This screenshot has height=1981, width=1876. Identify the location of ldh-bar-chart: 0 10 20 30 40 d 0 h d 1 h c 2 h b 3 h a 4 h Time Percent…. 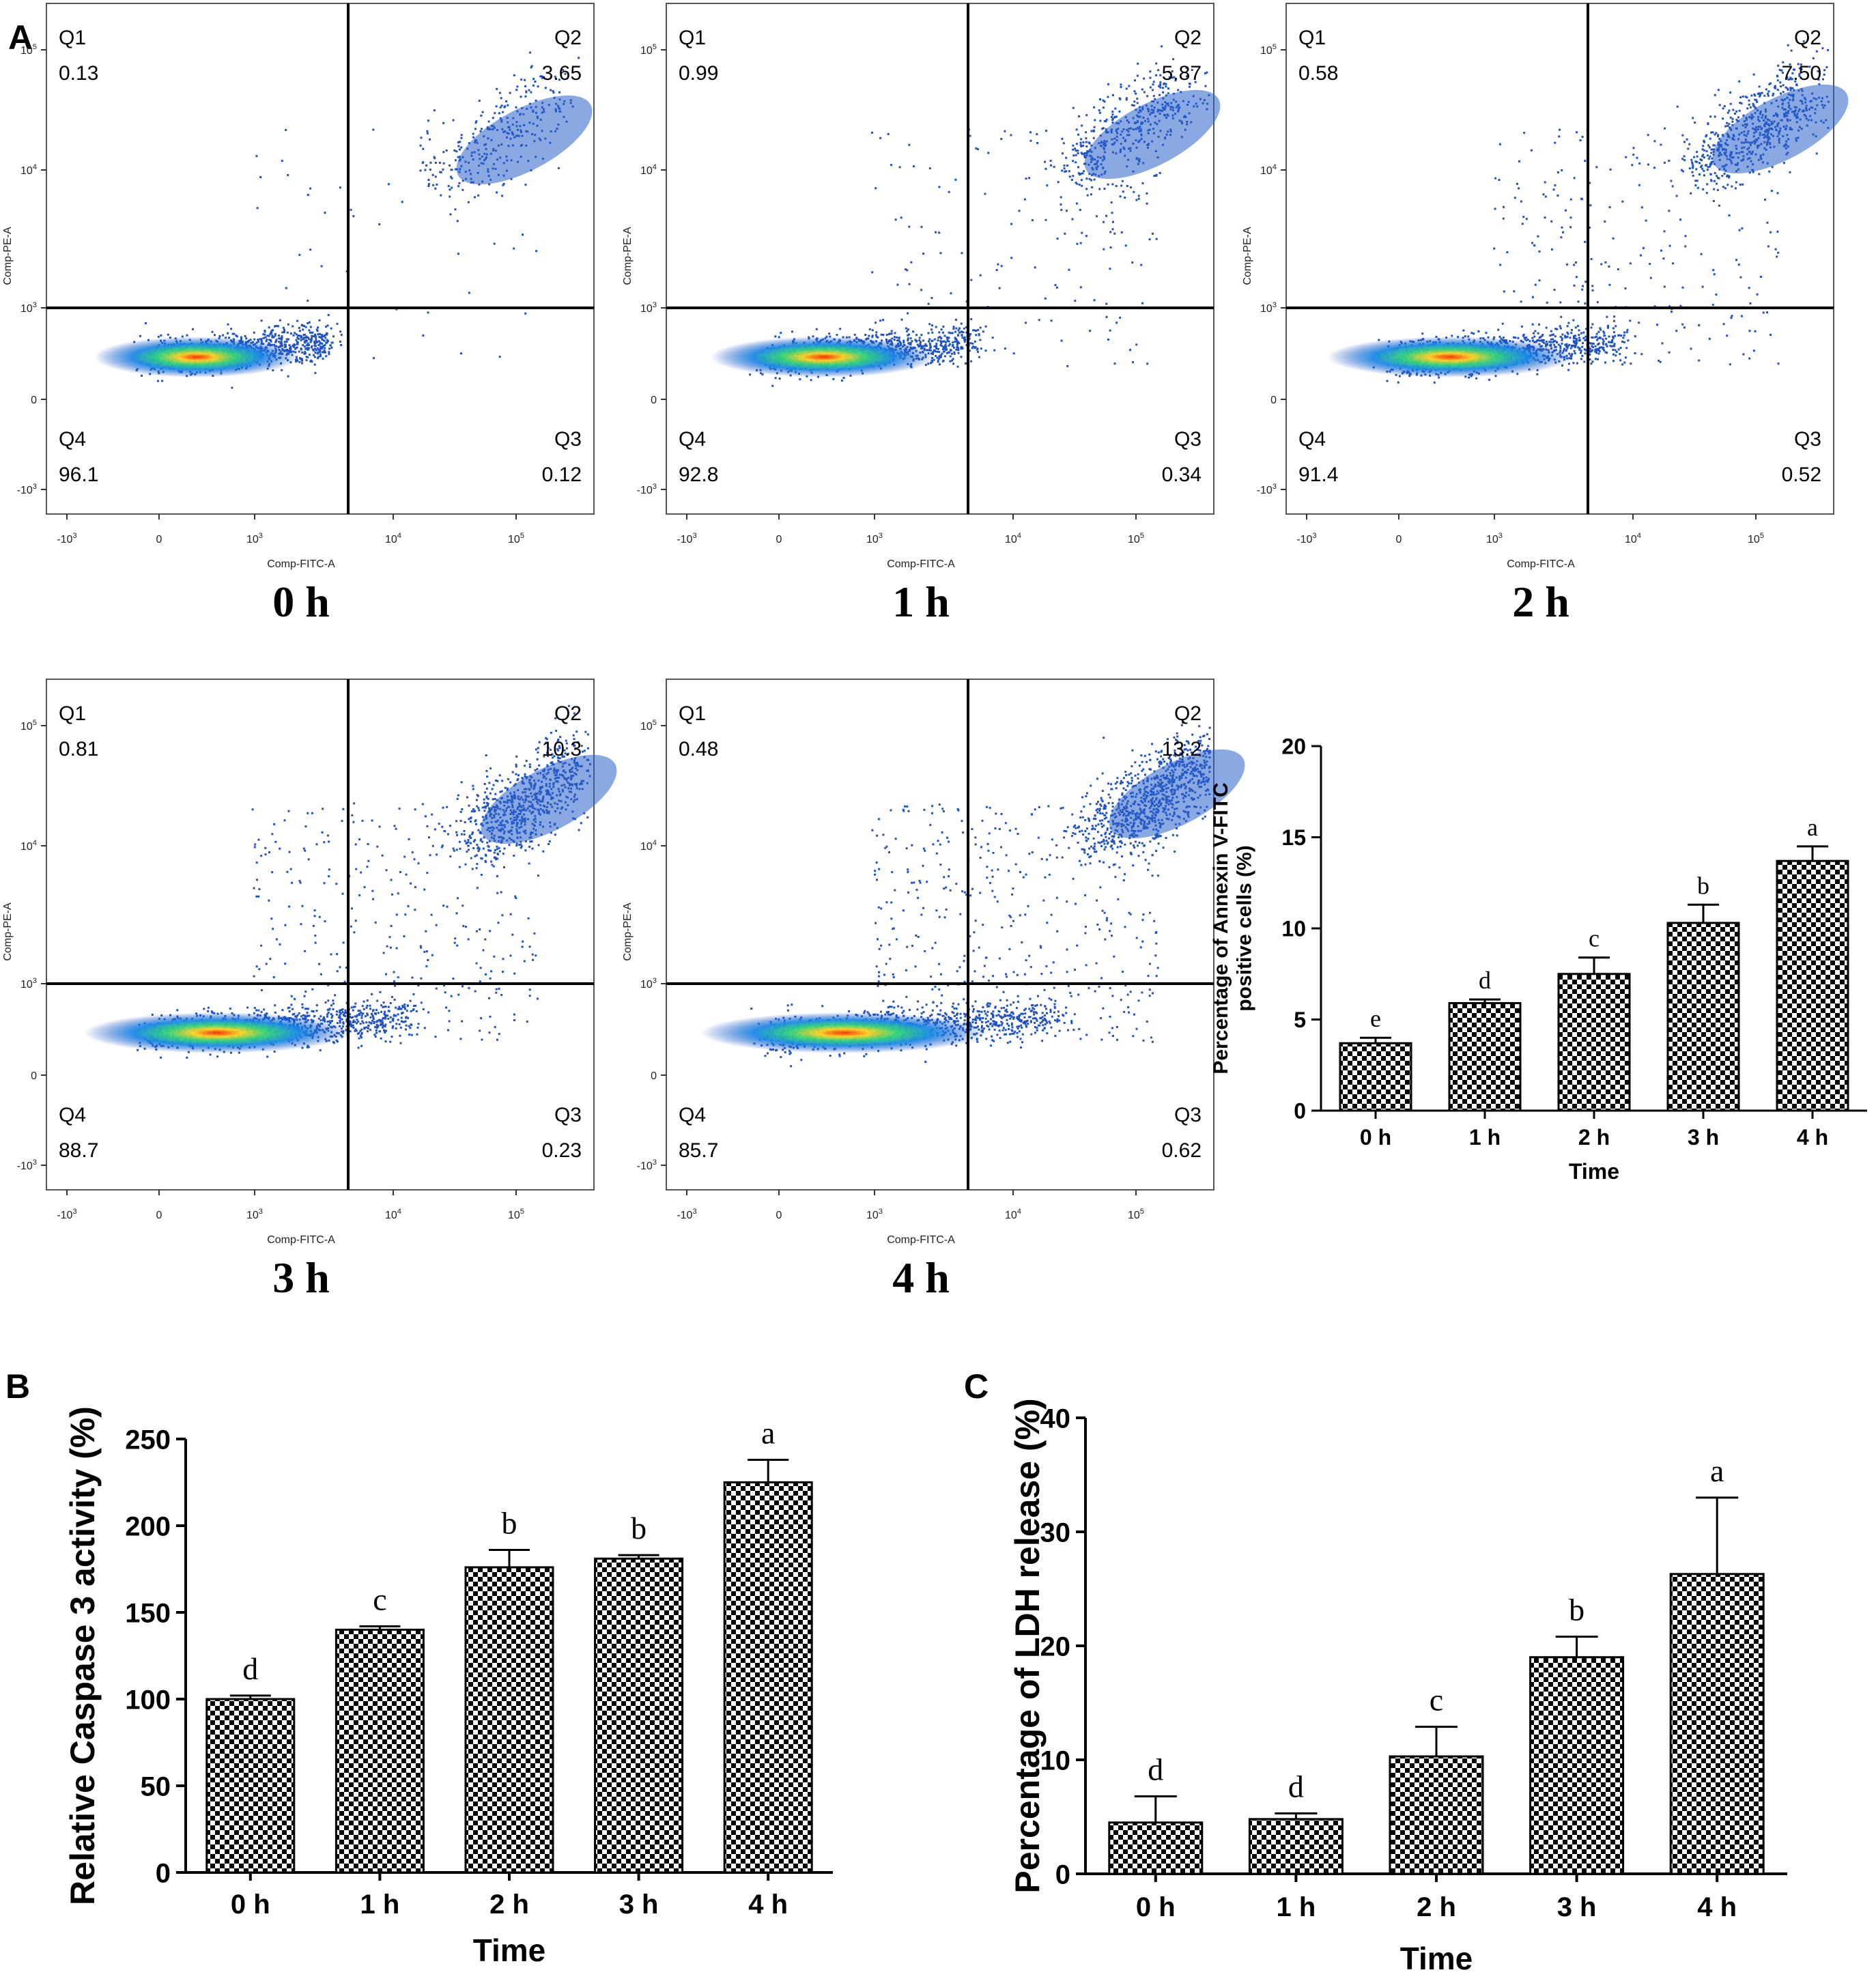
(1397, 1687).